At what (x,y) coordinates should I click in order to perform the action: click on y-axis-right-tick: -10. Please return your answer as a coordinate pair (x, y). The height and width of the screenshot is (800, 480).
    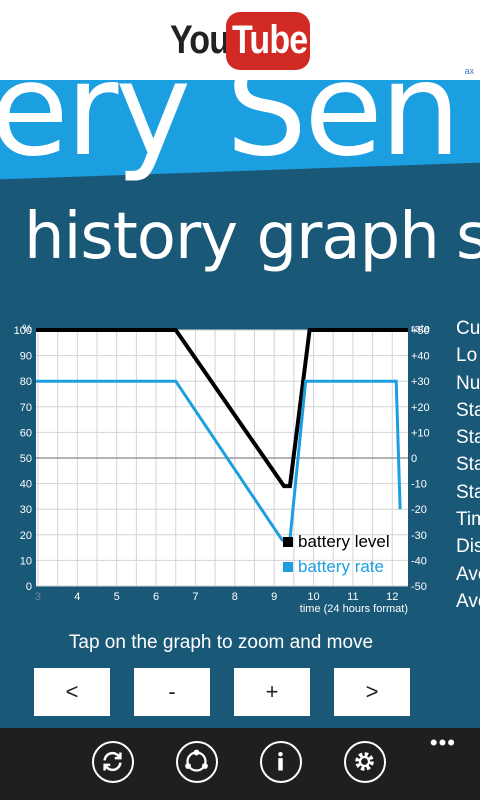
    Looking at the image, I should click on (419, 485).